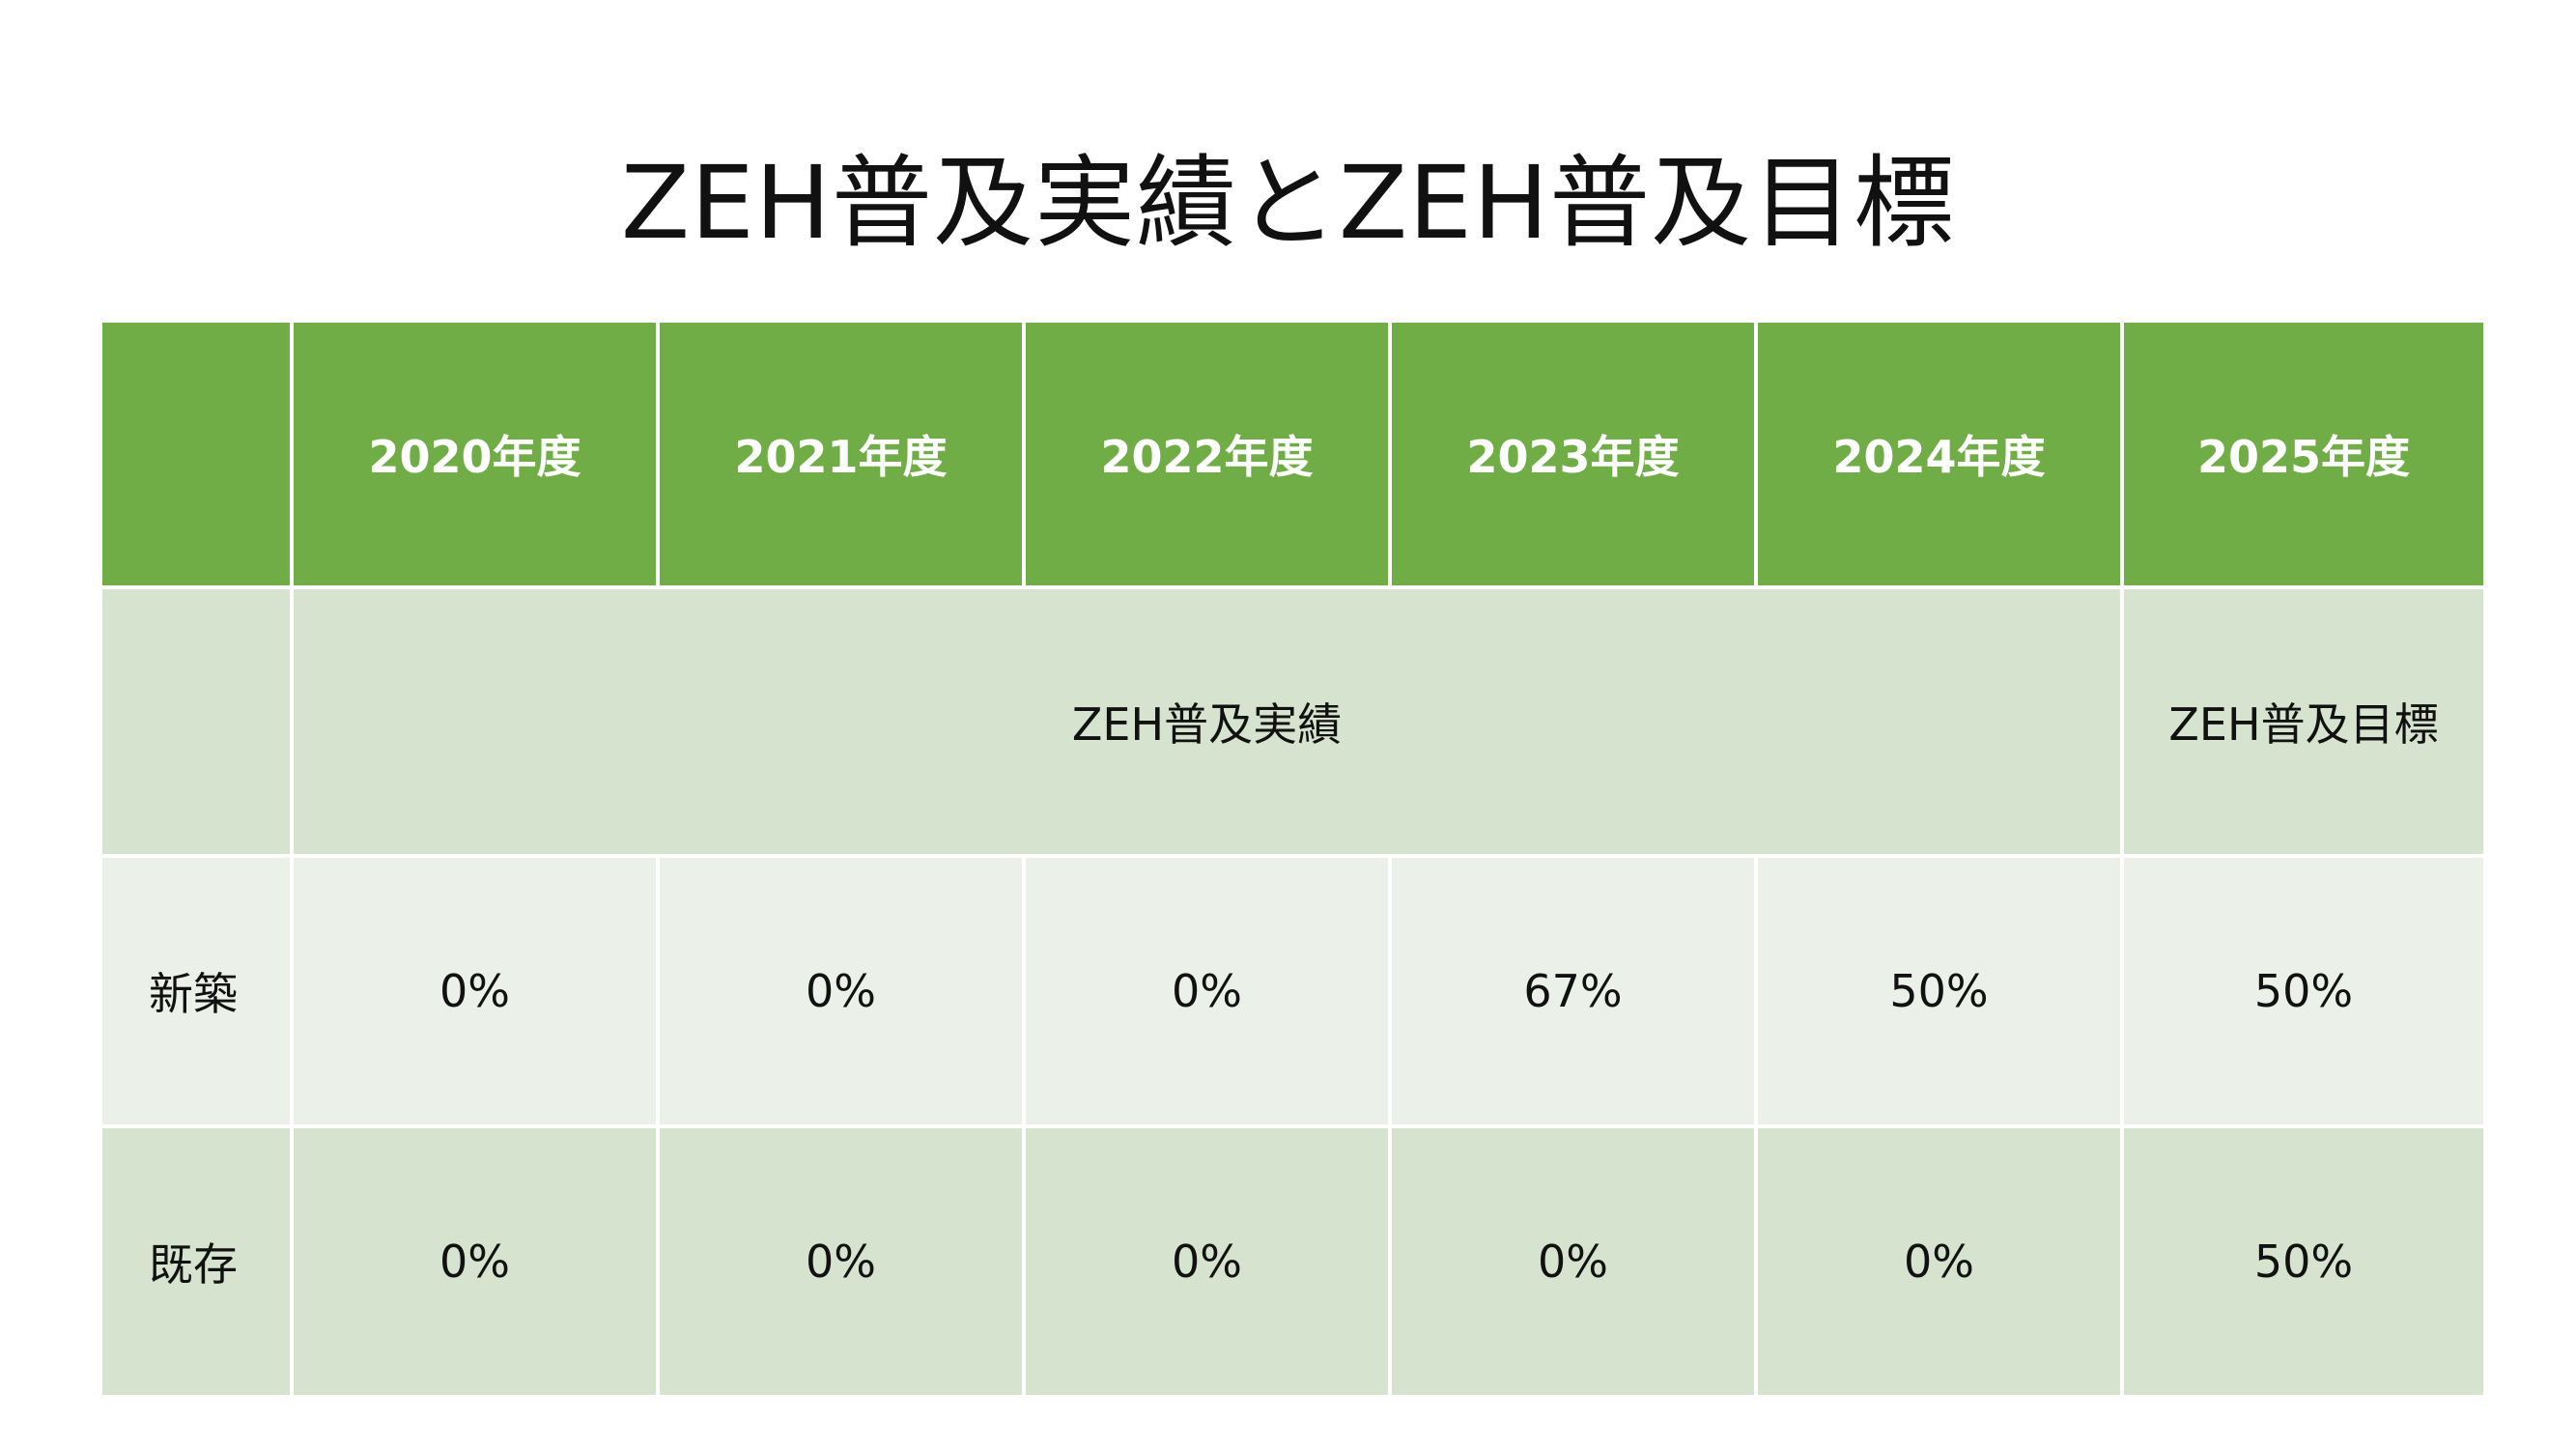  What do you see at coordinates (475, 454) in the screenshot?
I see `year-header: 2020年度` at bounding box center [475, 454].